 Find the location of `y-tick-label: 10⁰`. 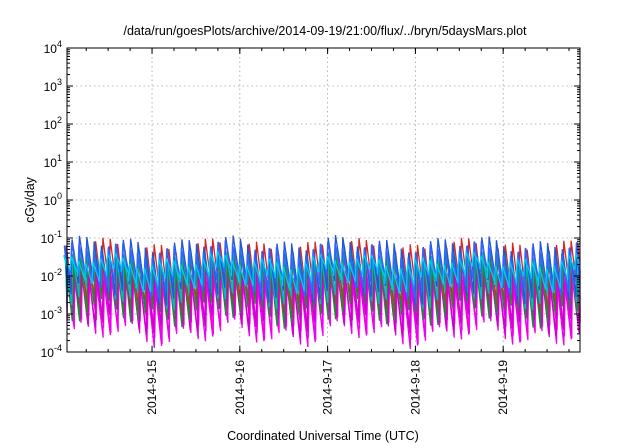

y-tick-label: 10⁰ is located at coordinates (53, 199).